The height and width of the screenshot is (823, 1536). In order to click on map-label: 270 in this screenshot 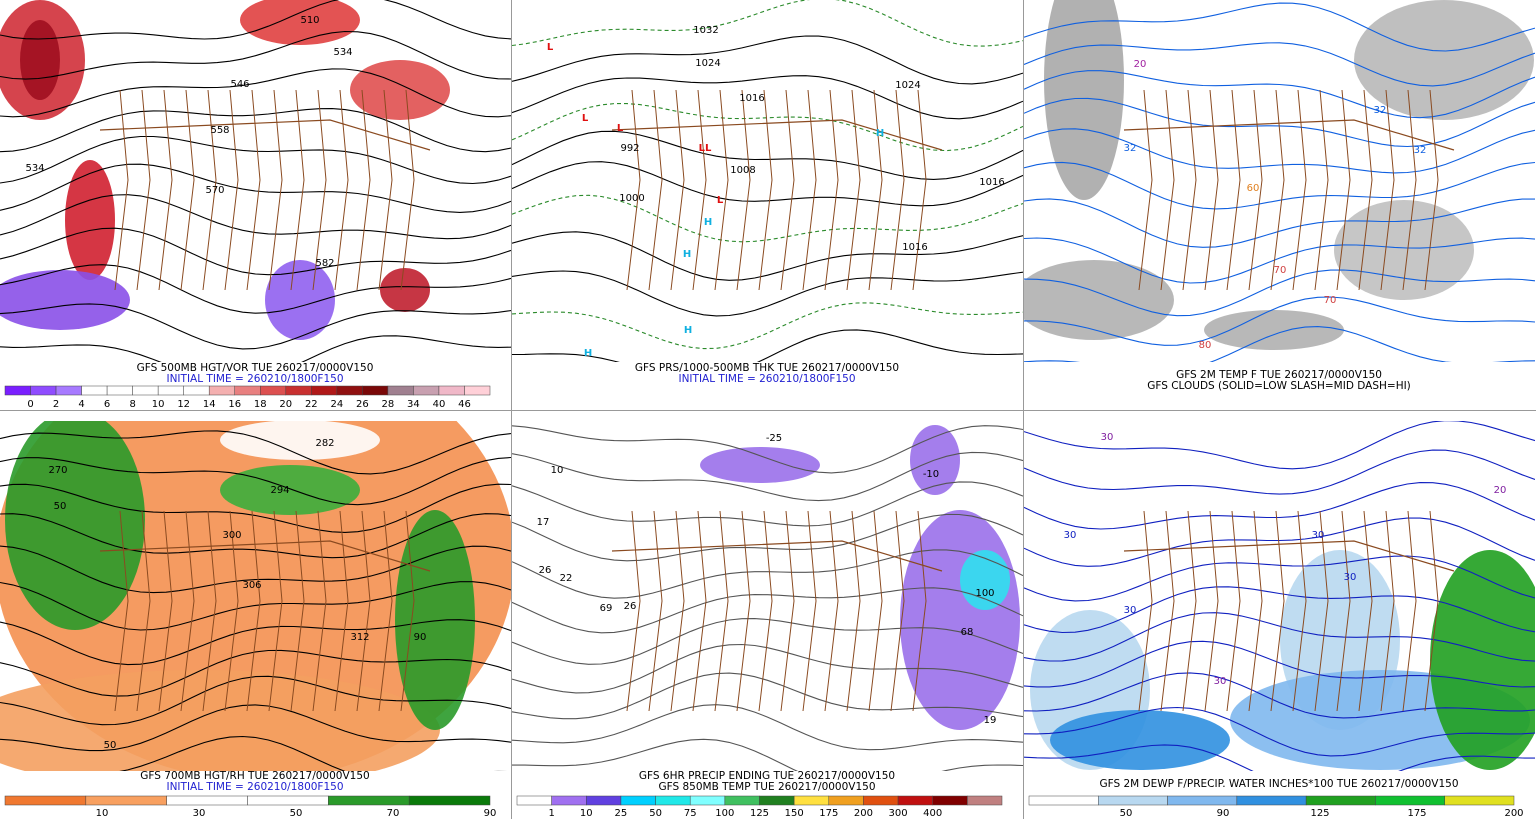, I will do `click(57, 470)`.